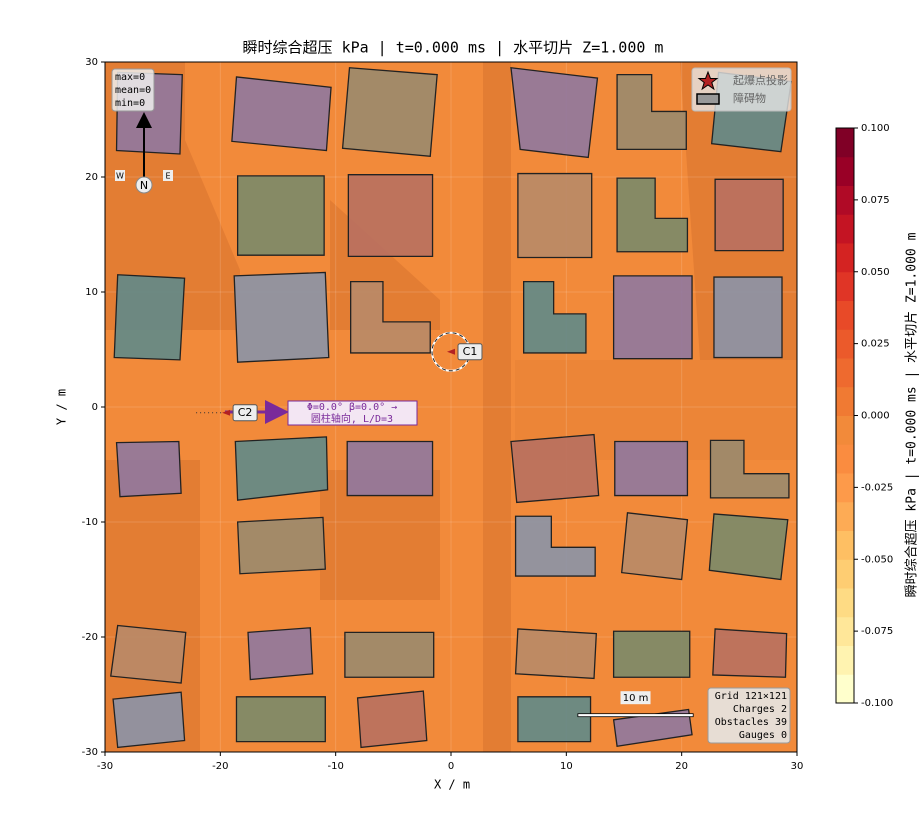 The width and height of the screenshot is (923, 823). What do you see at coordinates (335, 766) in the screenshot?
I see `x-tick-label: -10` at bounding box center [335, 766].